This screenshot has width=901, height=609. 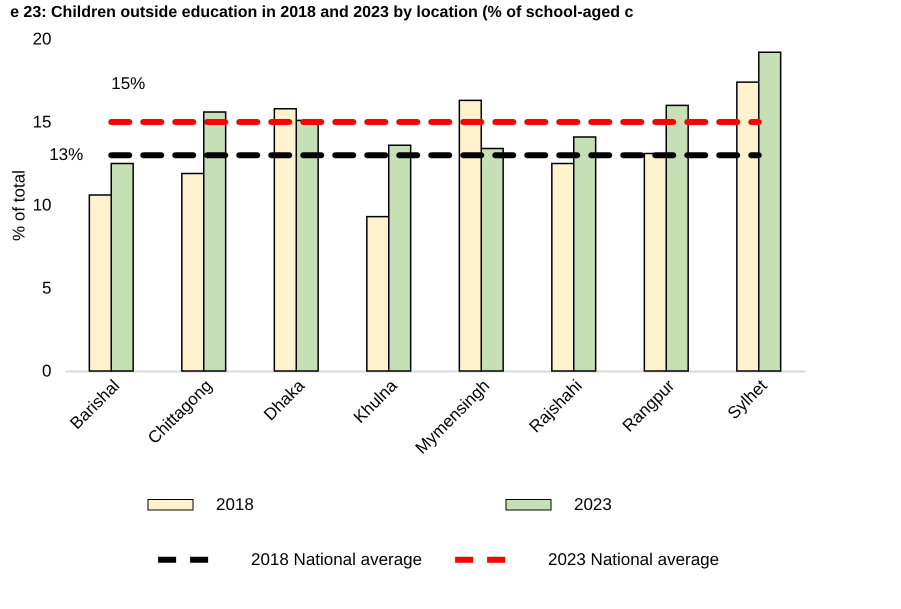 What do you see at coordinates (235, 504) in the screenshot?
I see `legend-label: 2018` at bounding box center [235, 504].